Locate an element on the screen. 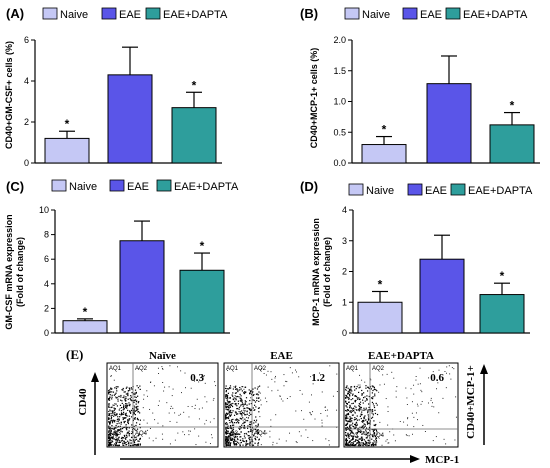 This screenshot has width=550, height=468. flow-plot-value: 0.6 is located at coordinates (437, 378).